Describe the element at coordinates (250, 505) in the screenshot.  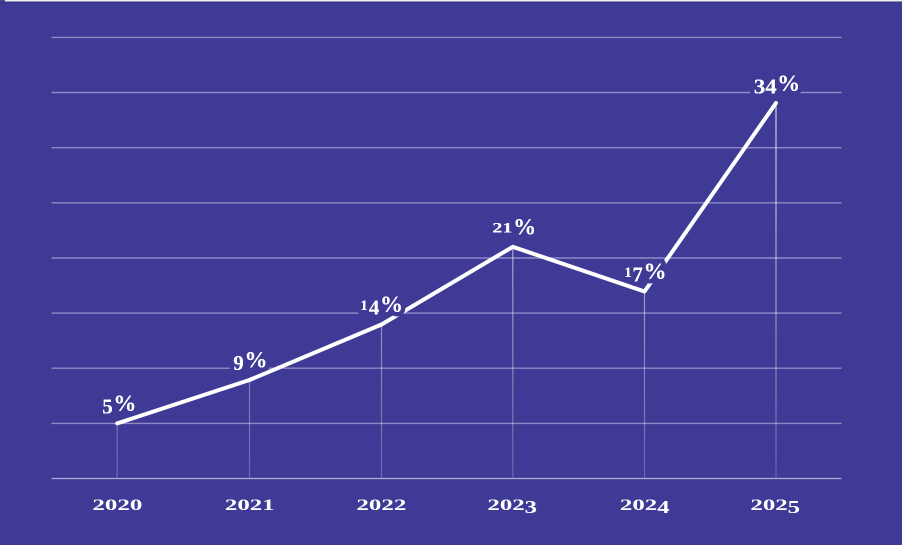
I see `svg-text: 2021` at that location.